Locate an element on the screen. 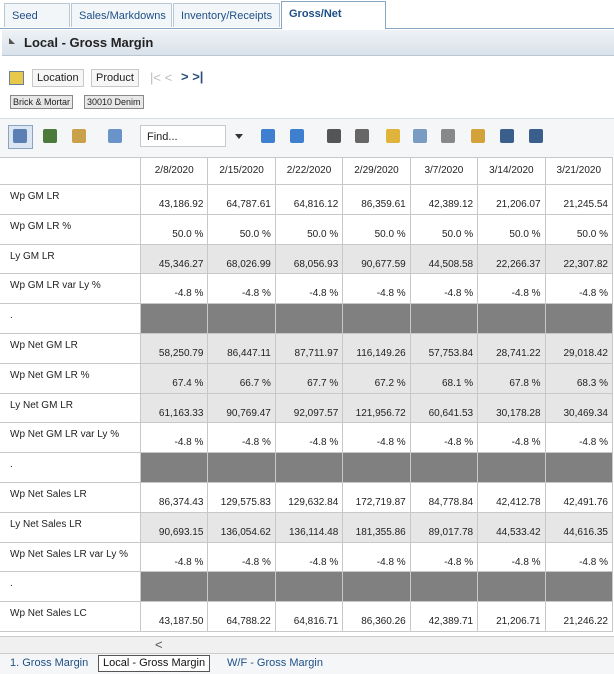 This screenshot has width=614, height=674. column-header: 3/7/2020 is located at coordinates (444, 171).